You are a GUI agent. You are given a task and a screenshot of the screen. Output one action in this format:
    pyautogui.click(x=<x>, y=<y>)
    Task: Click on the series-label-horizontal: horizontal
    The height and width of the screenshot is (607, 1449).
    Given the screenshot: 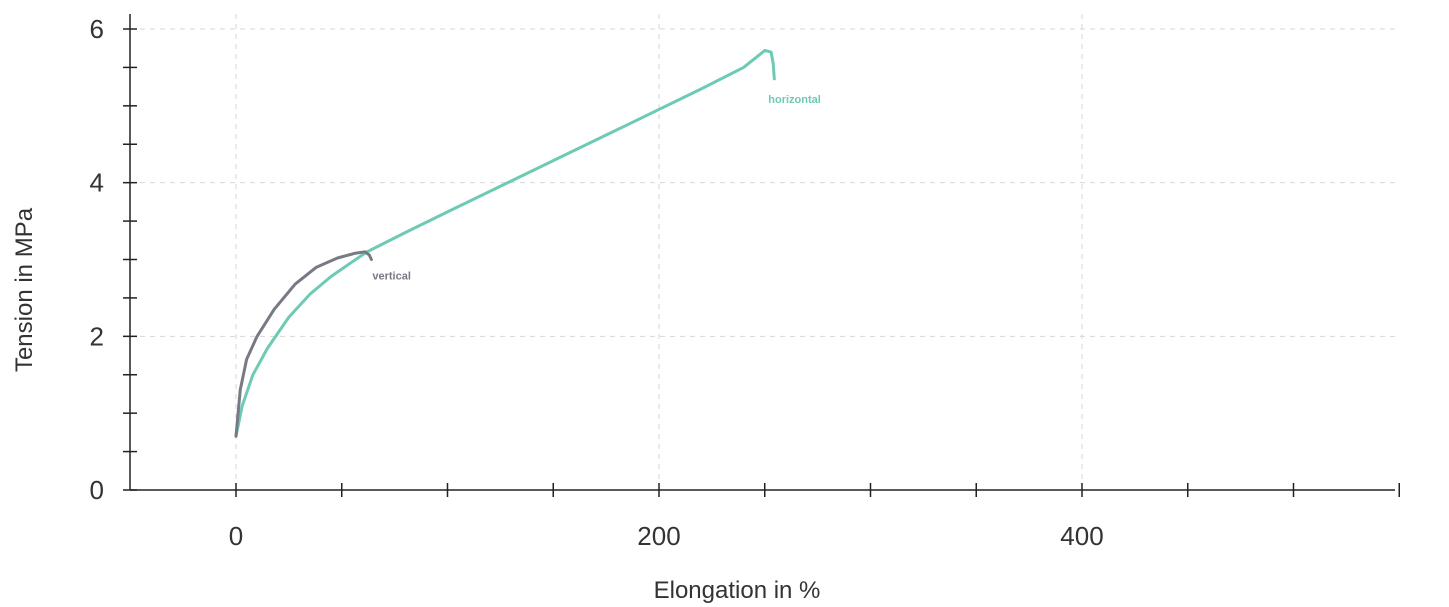 What is the action you would take?
    pyautogui.click(x=794, y=100)
    